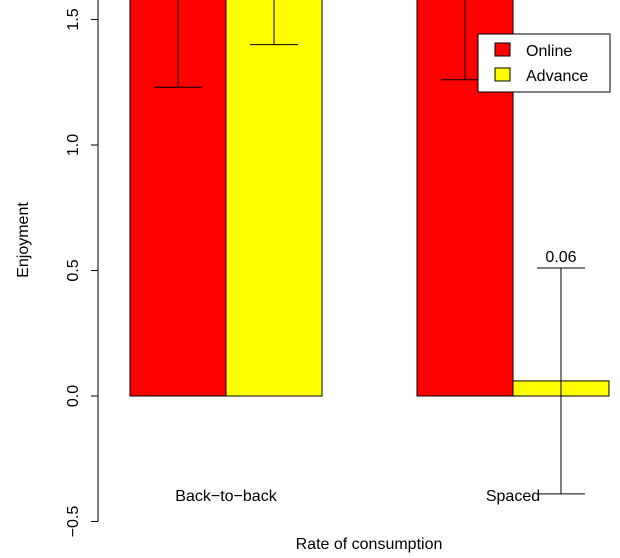  What do you see at coordinates (369, 544) in the screenshot?
I see `x-axis-title: Rate of consumption` at bounding box center [369, 544].